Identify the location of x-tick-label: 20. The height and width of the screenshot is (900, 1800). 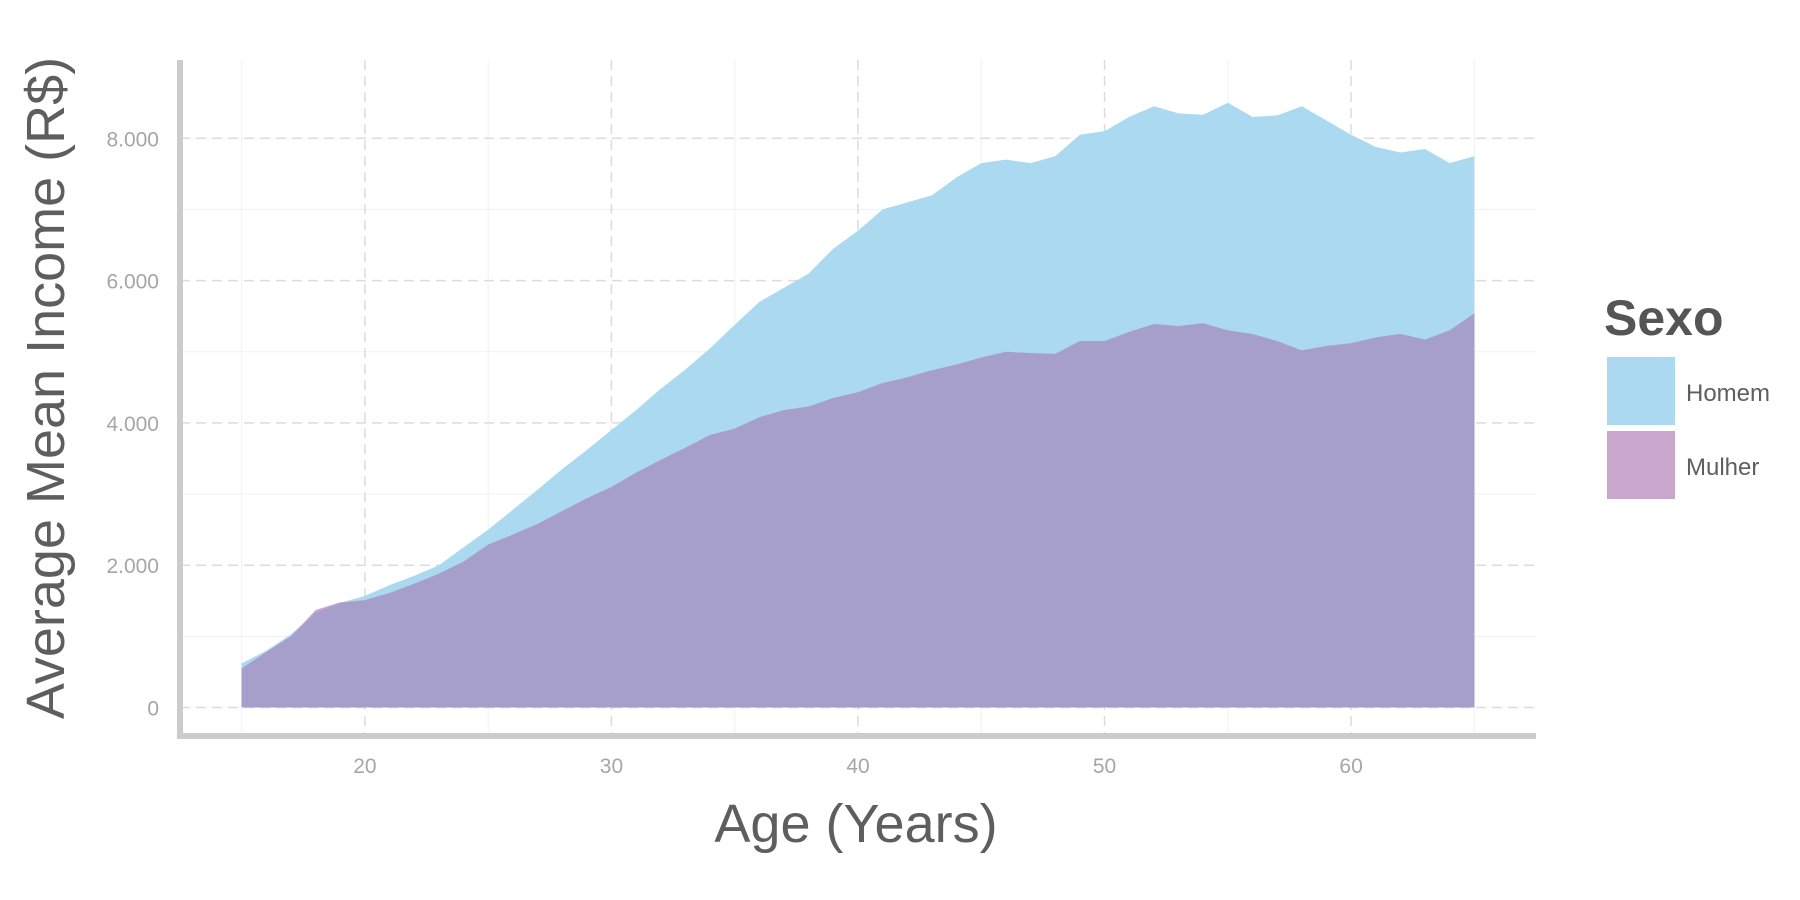
(364, 766).